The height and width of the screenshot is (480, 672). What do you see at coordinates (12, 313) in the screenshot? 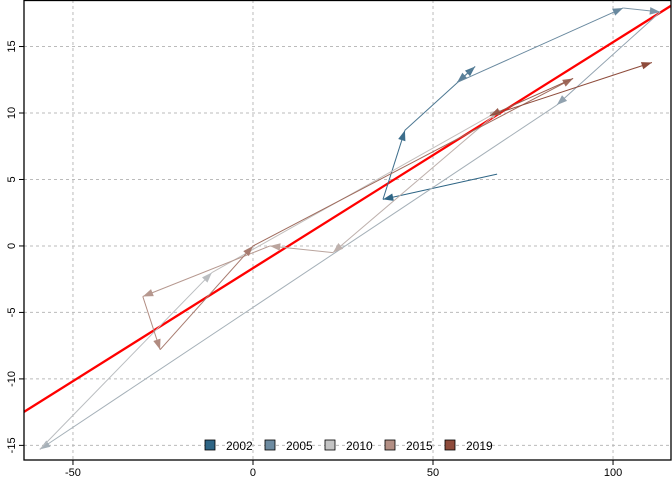
I see `y-tick-label: -5` at bounding box center [12, 313].